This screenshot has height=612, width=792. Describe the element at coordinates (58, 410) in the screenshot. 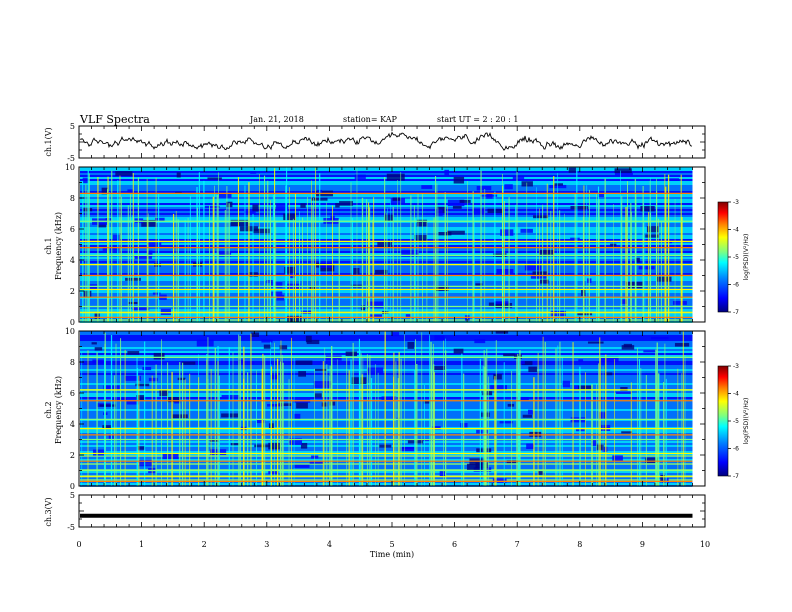

I see `ch2-spectro-ylabel: Frequency (kHz)` at that location.